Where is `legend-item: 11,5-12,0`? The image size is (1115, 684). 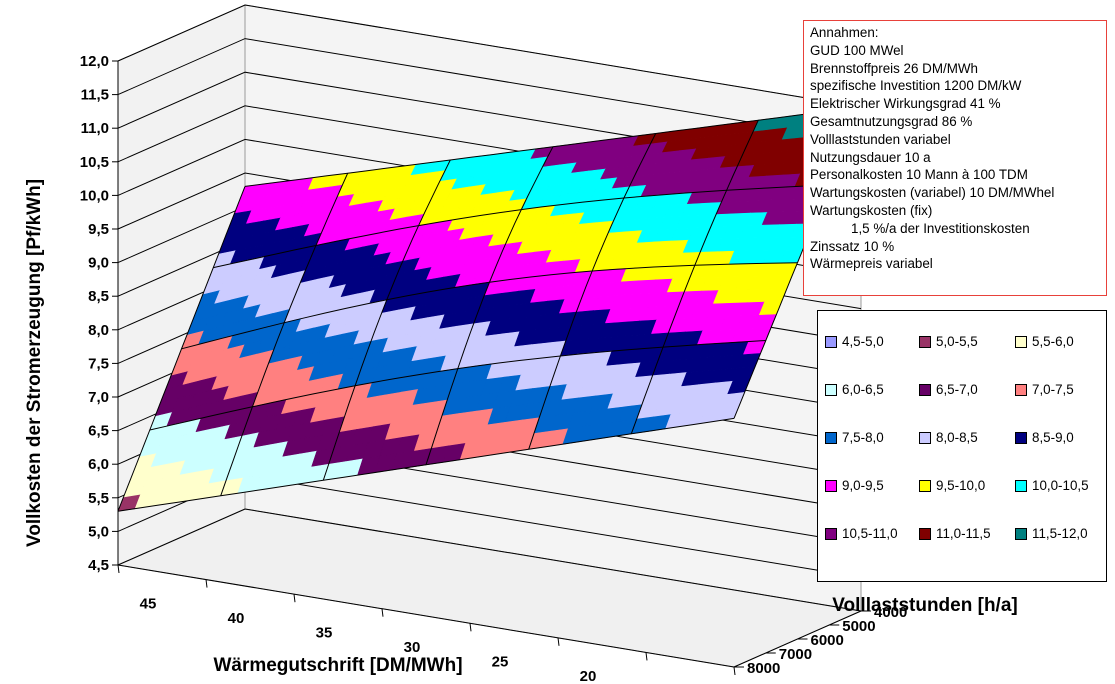
legend-item: 11,5-12,0 is located at coordinates (1051, 533).